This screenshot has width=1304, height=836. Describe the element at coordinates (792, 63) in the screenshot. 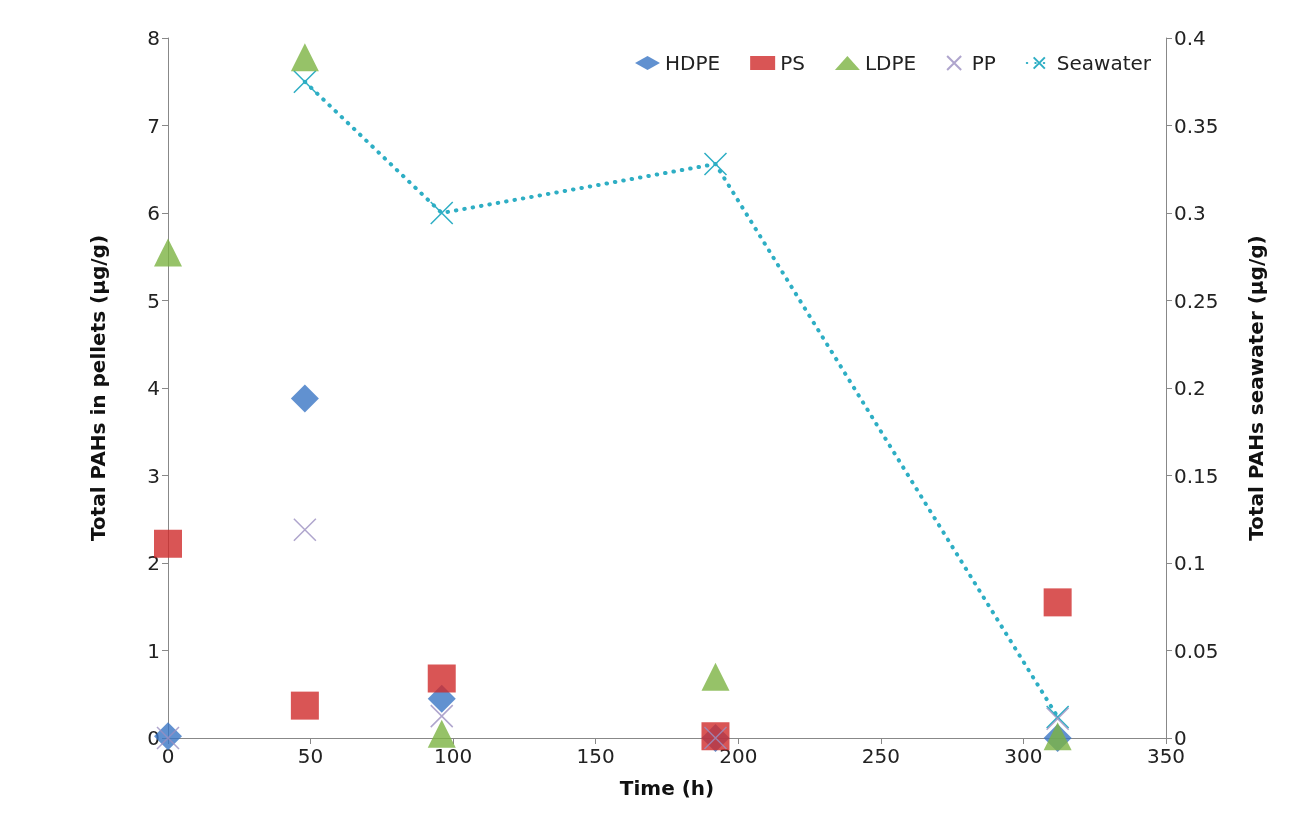

I see `legend-label: PS` at that location.